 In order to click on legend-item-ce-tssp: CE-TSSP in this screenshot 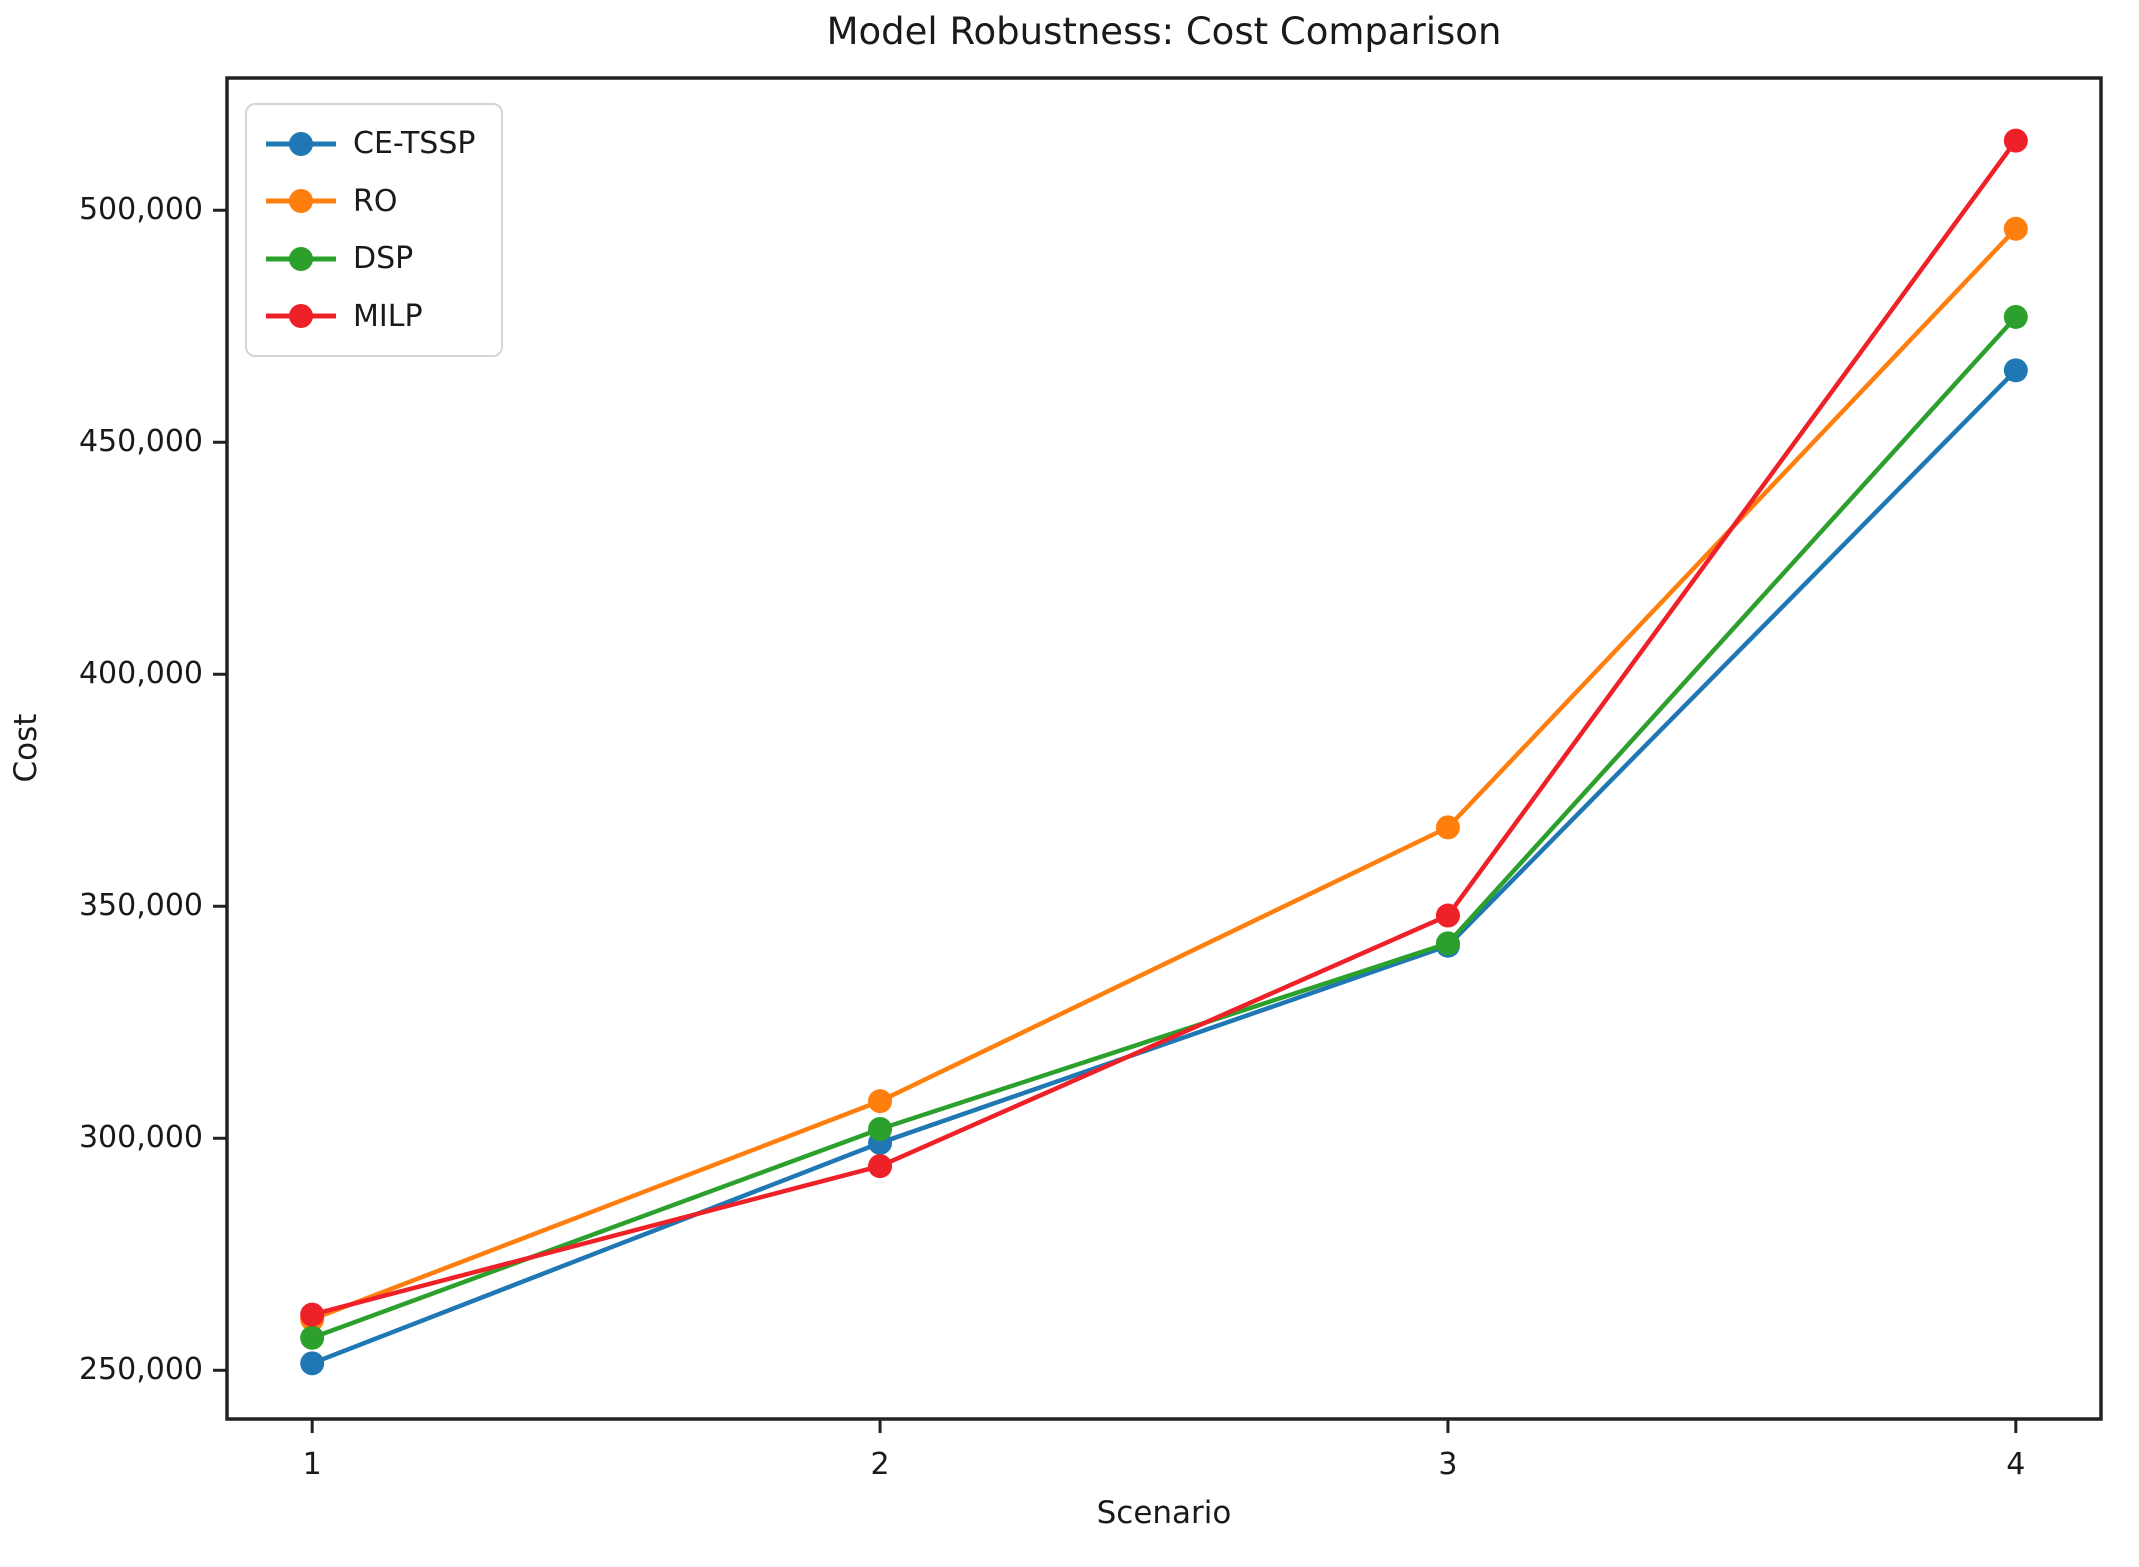, I will do `click(382, 143)`.